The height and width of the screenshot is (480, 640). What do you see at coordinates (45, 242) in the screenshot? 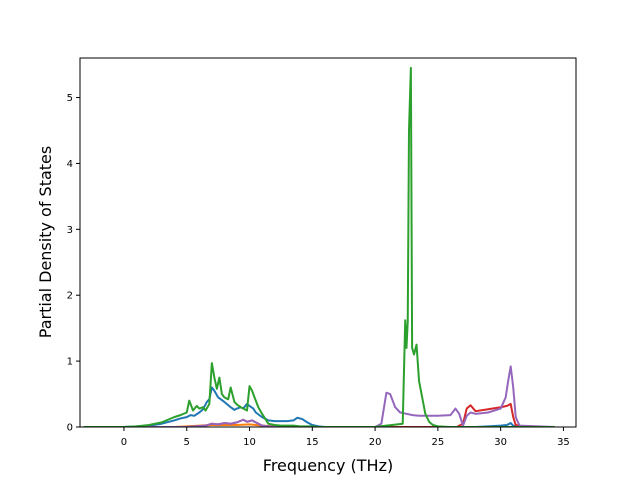
I see `y-axis-label: Partial Density of States` at bounding box center [45, 242].